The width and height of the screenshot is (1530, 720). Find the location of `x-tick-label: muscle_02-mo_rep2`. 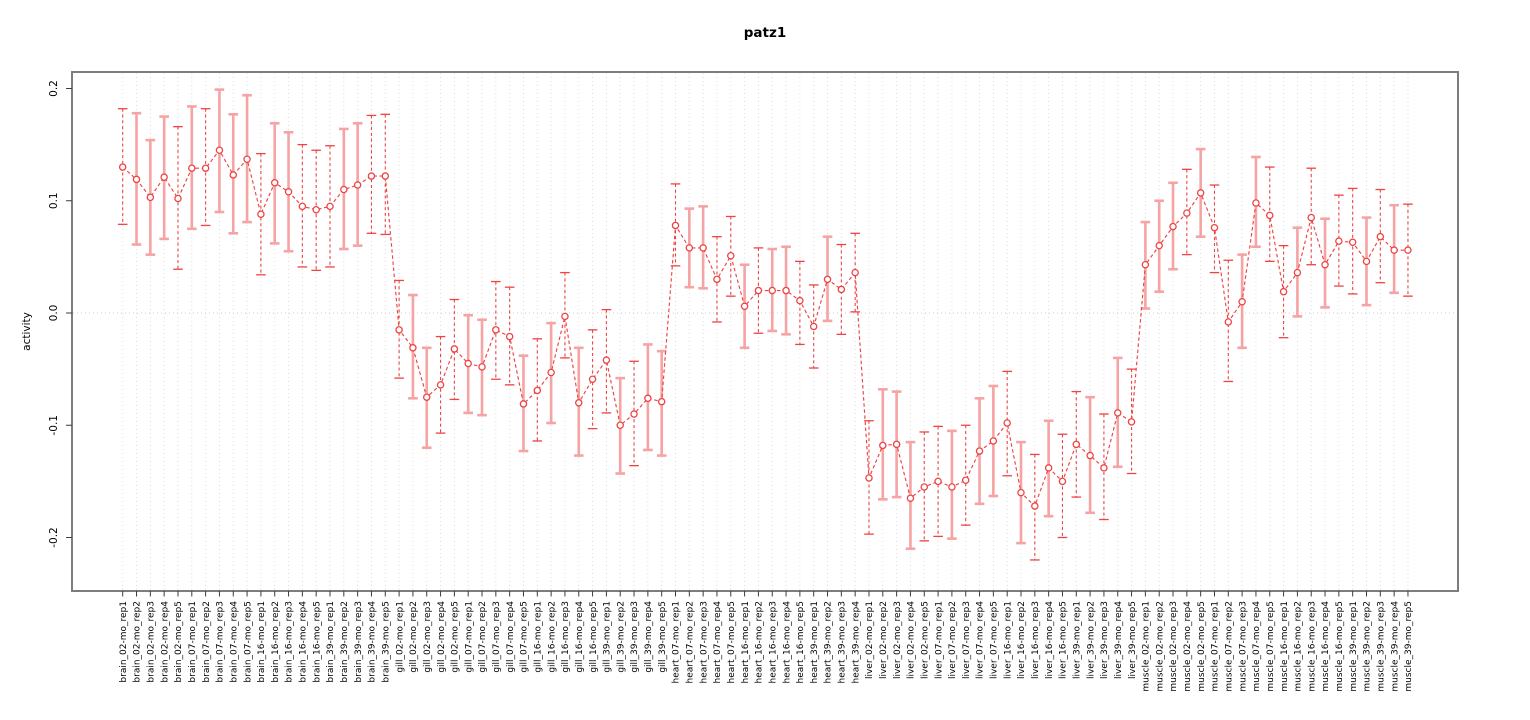

x-tick-label: muscle_02-mo_rep2 is located at coordinates (1160, 646).